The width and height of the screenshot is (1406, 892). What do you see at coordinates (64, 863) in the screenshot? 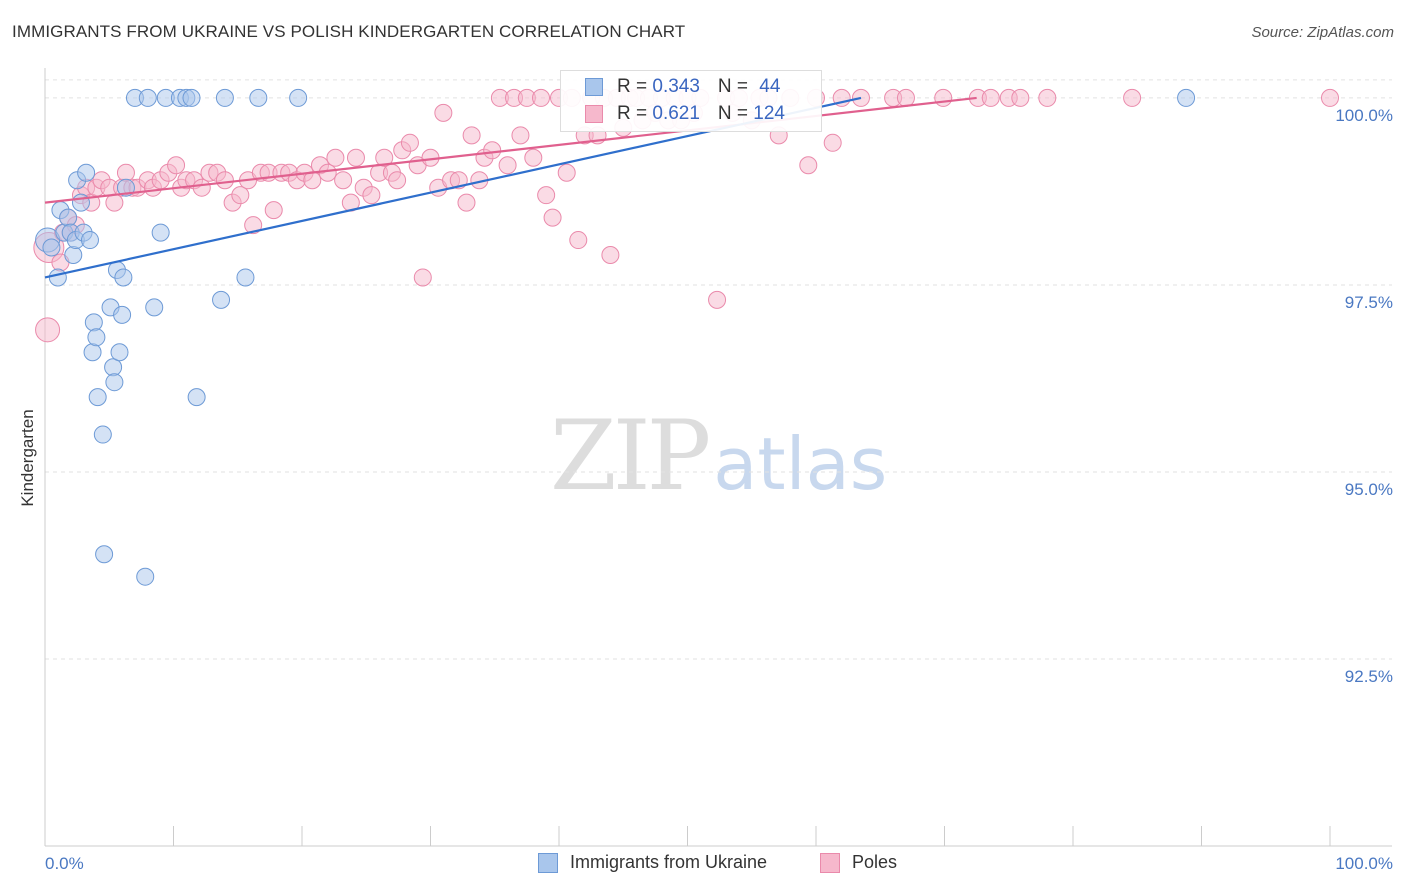
I see `x-tick-label-min: 0.0%` at bounding box center [64, 863].